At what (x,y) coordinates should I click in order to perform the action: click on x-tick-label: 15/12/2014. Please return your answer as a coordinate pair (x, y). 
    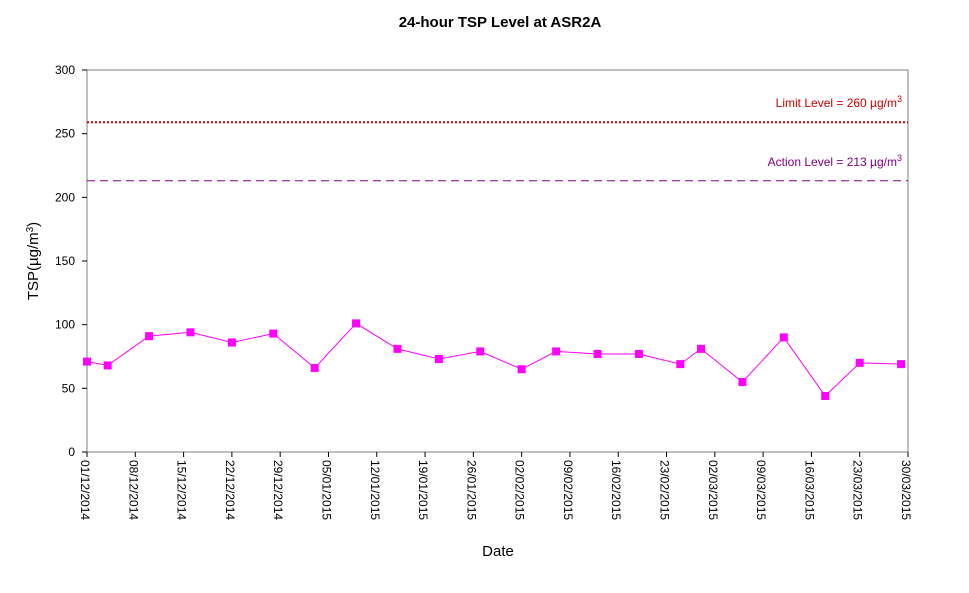
    Looking at the image, I should click on (182, 490).